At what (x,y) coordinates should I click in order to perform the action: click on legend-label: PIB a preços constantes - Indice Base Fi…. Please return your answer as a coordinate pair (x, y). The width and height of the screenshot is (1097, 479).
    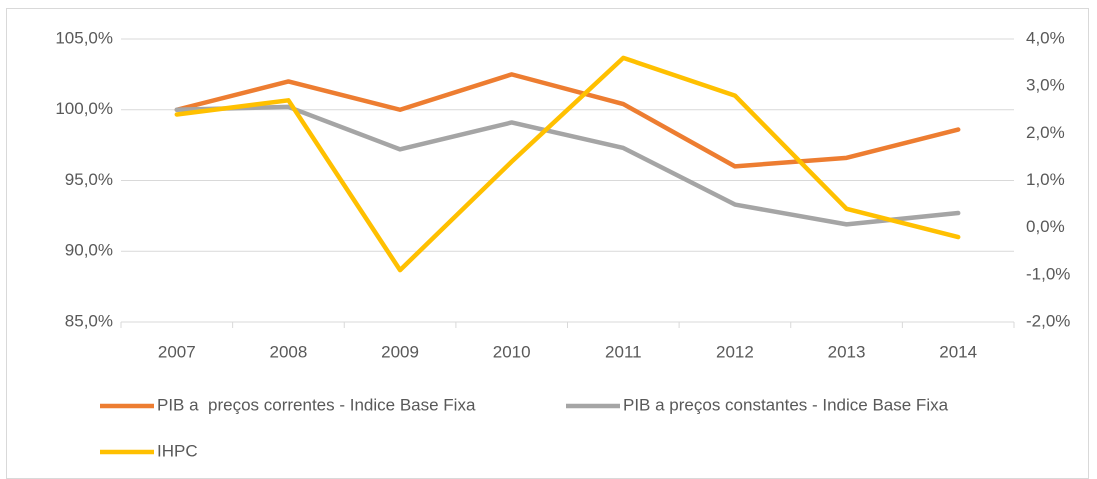
    Looking at the image, I should click on (786, 404).